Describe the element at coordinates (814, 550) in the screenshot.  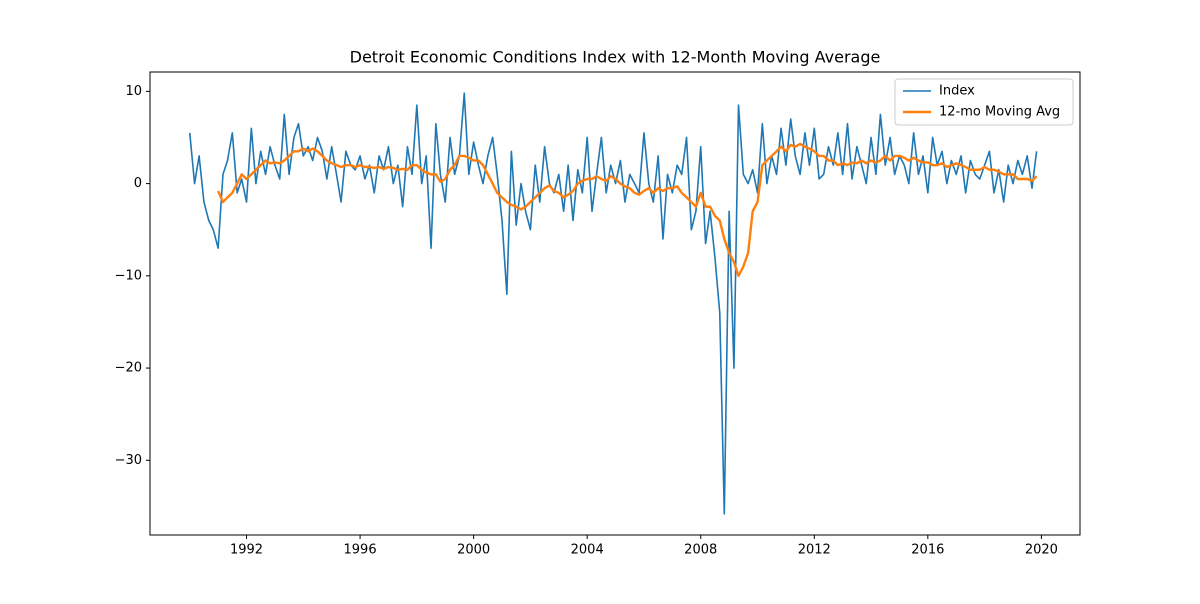
I see `x-tick-label: 2012` at that location.